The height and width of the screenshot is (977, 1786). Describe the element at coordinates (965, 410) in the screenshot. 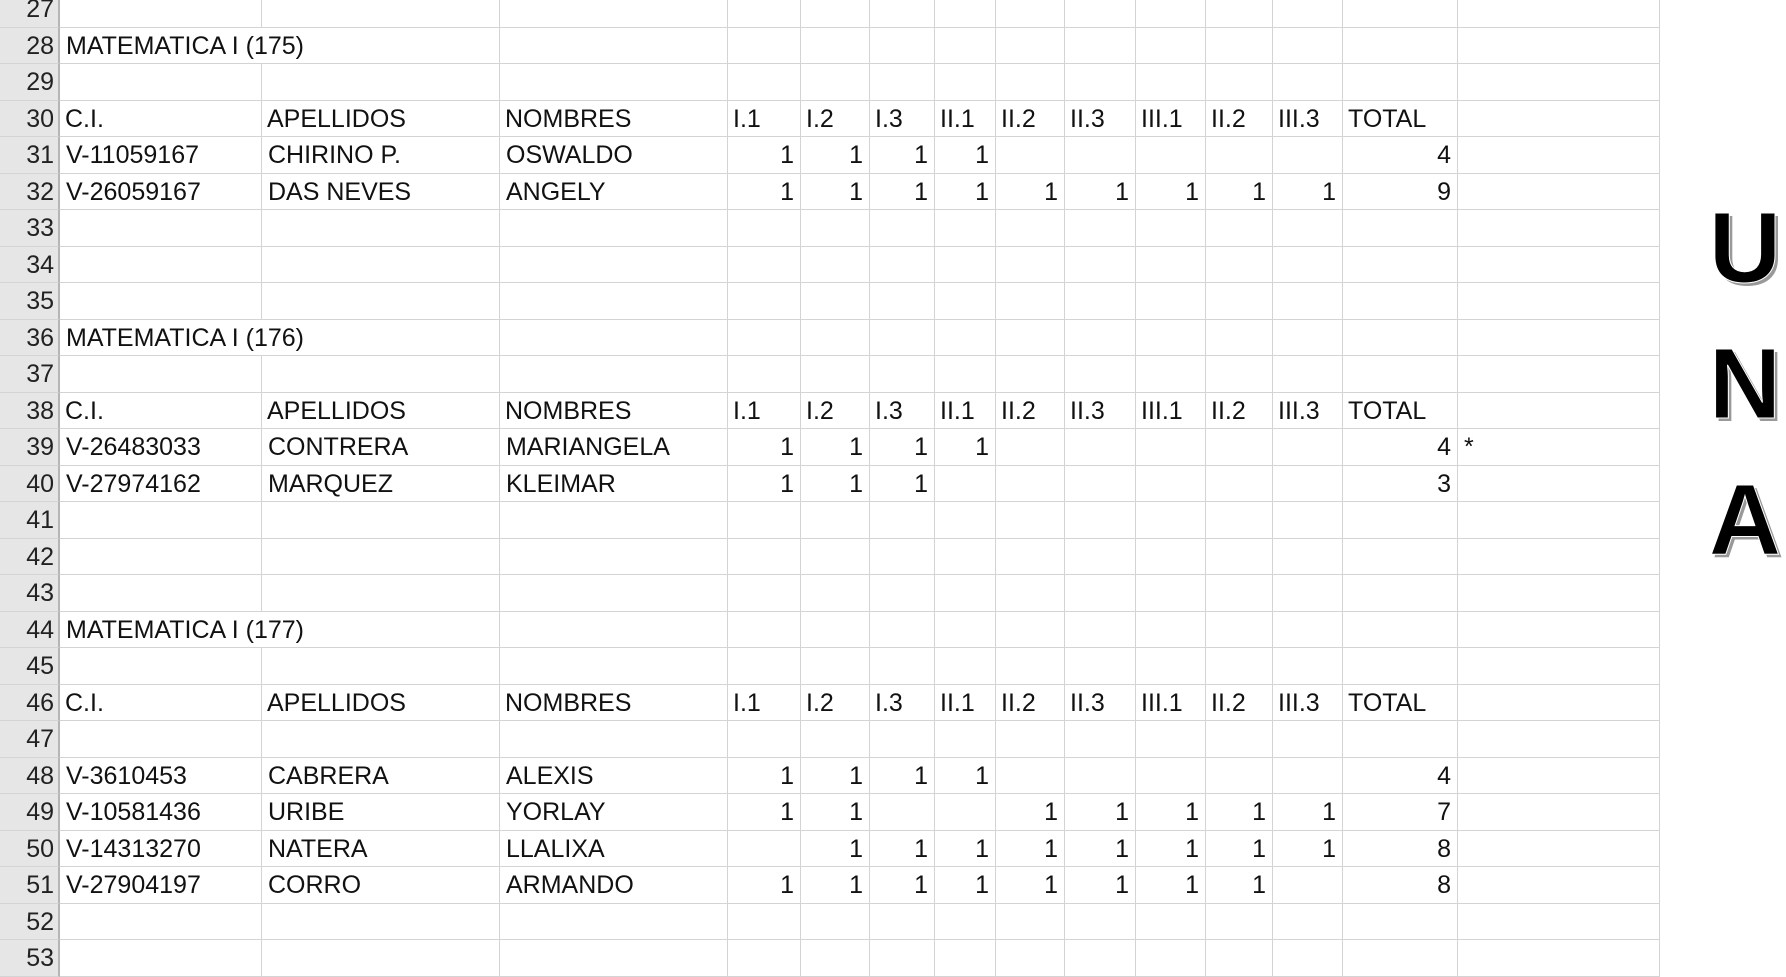

I see `column-header: II.1` at that location.